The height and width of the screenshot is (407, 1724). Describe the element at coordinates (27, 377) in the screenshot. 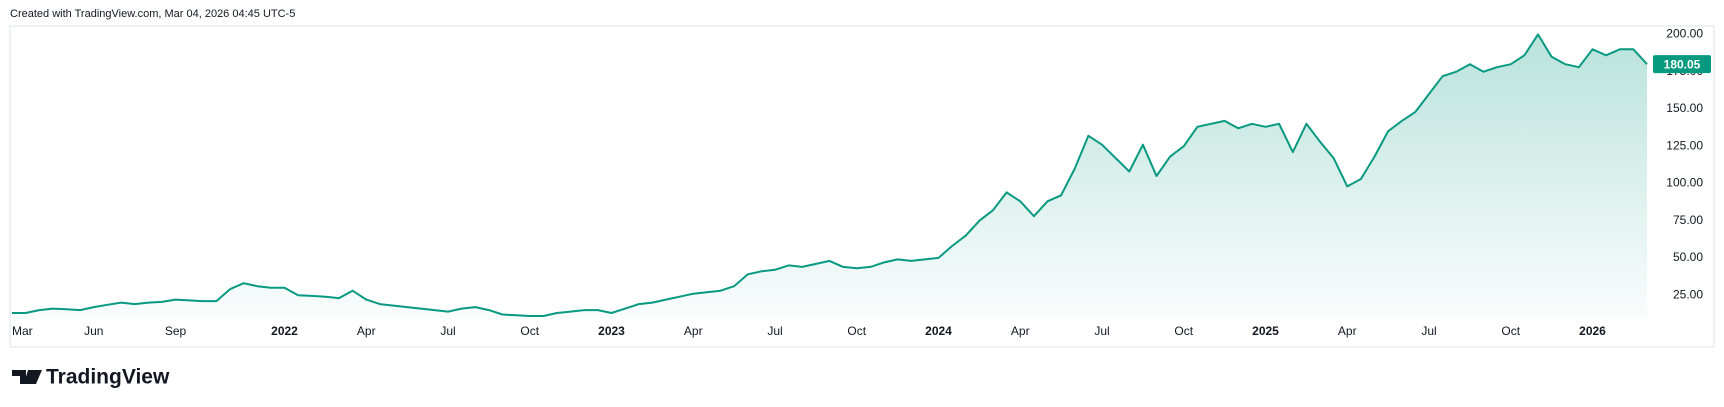

I see `logo-mark` at that location.